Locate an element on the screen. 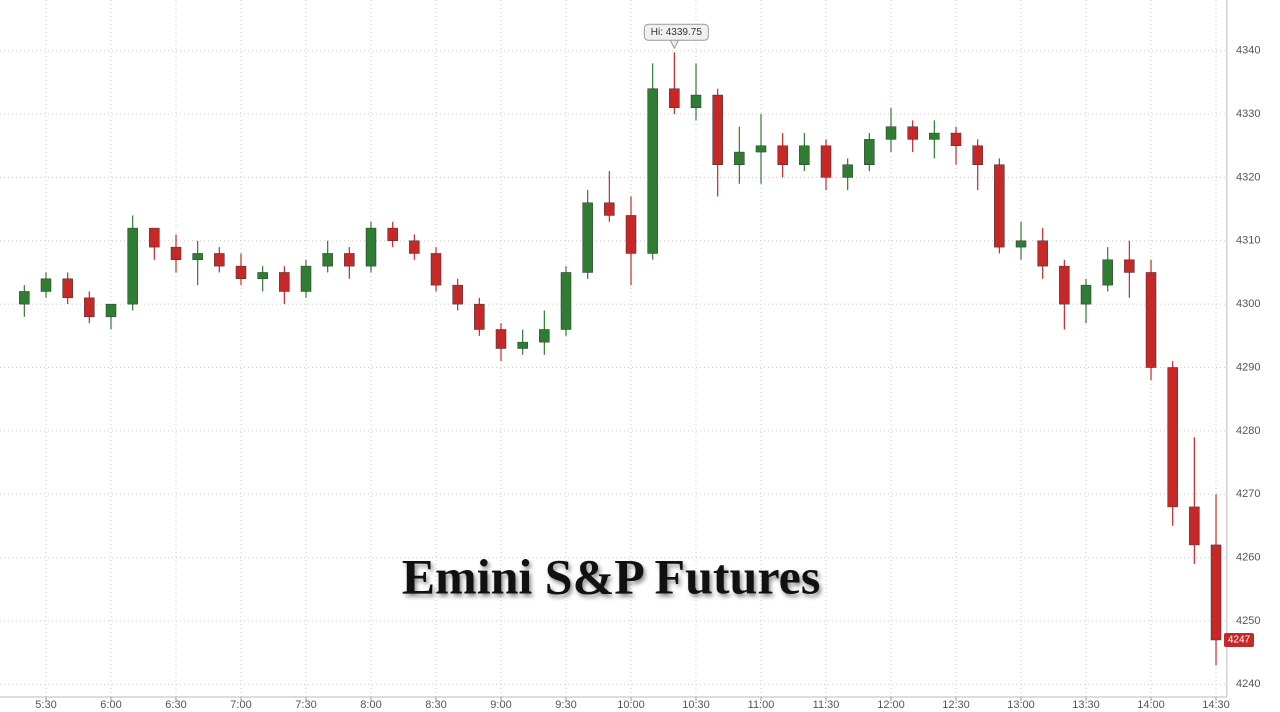 Image resolution: width=1280 pixels, height=712 pixels. x-tick-label: 14:00 is located at coordinates (1151, 705).